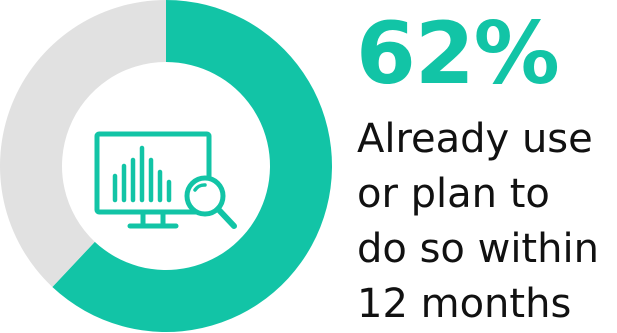 This screenshot has width=617, height=333. I want to click on caption-line-3: do so within, so click(478, 249).